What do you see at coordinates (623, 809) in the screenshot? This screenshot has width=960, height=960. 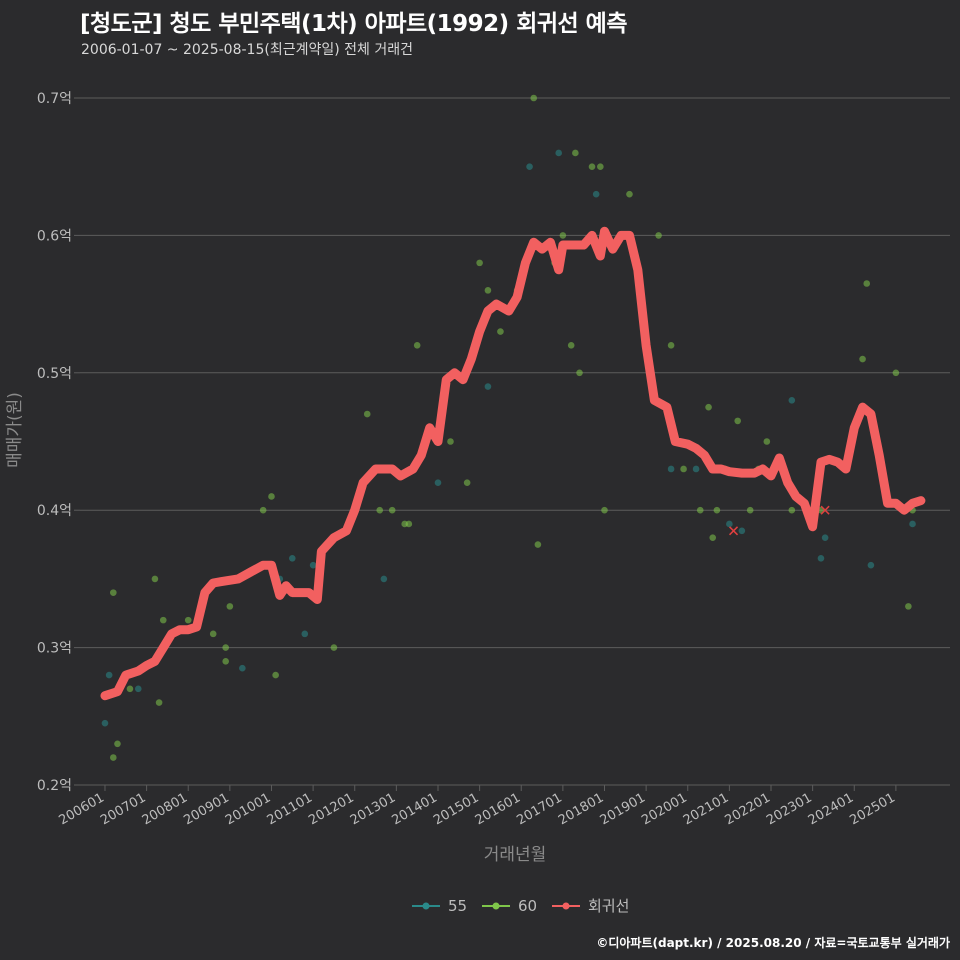 I see `x-tick-label: 201901` at bounding box center [623, 809].